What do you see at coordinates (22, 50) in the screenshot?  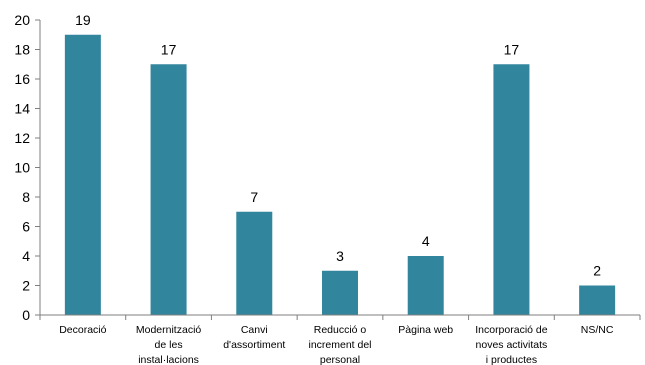 I see `y-tick-label: 18` at bounding box center [22, 50].